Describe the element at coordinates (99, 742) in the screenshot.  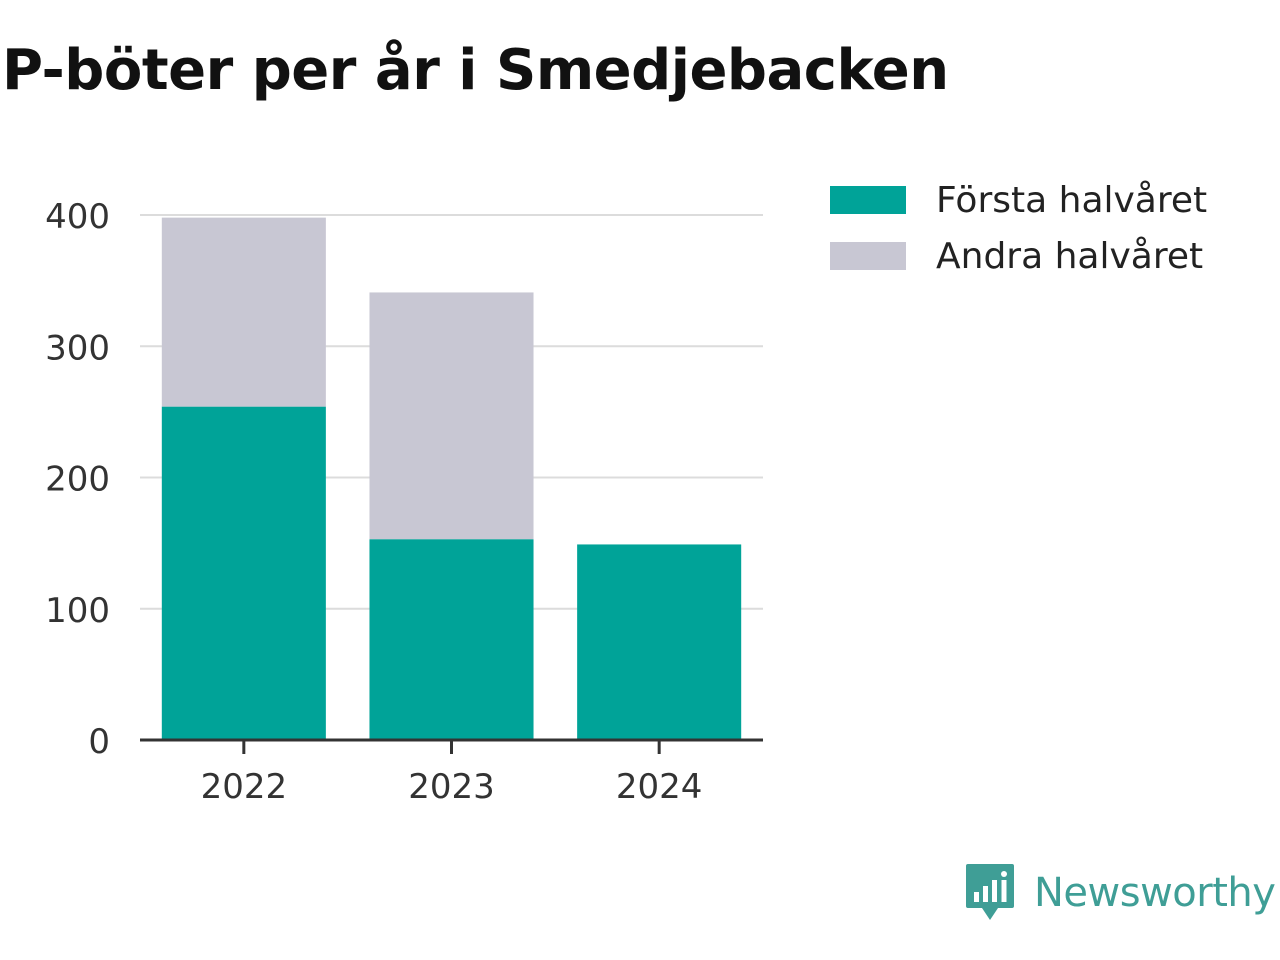
I see `y-tick-label: 0` at that location.